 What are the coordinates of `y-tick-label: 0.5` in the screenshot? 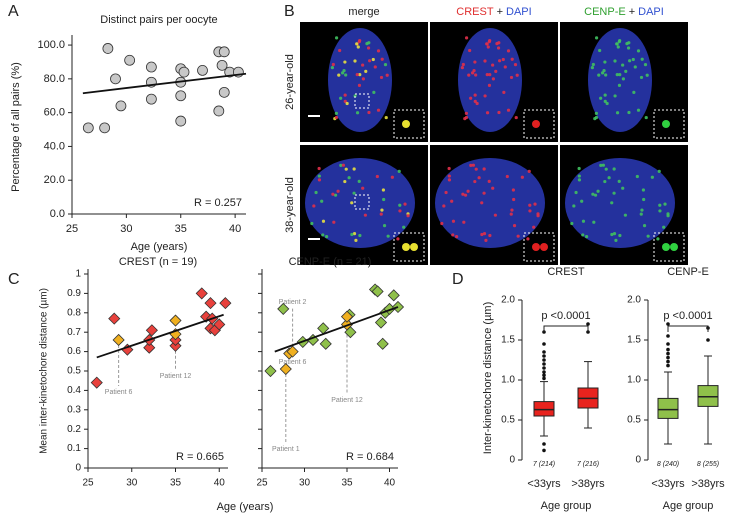 It's located at (74, 371).